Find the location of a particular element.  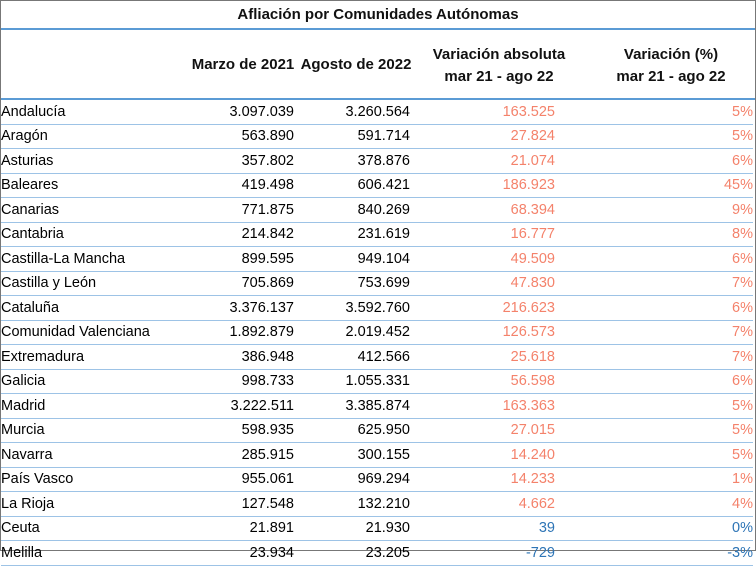

table-row: Castilla-La Mancha 899.595 949.104 49.509 6% is located at coordinates (377, 259).